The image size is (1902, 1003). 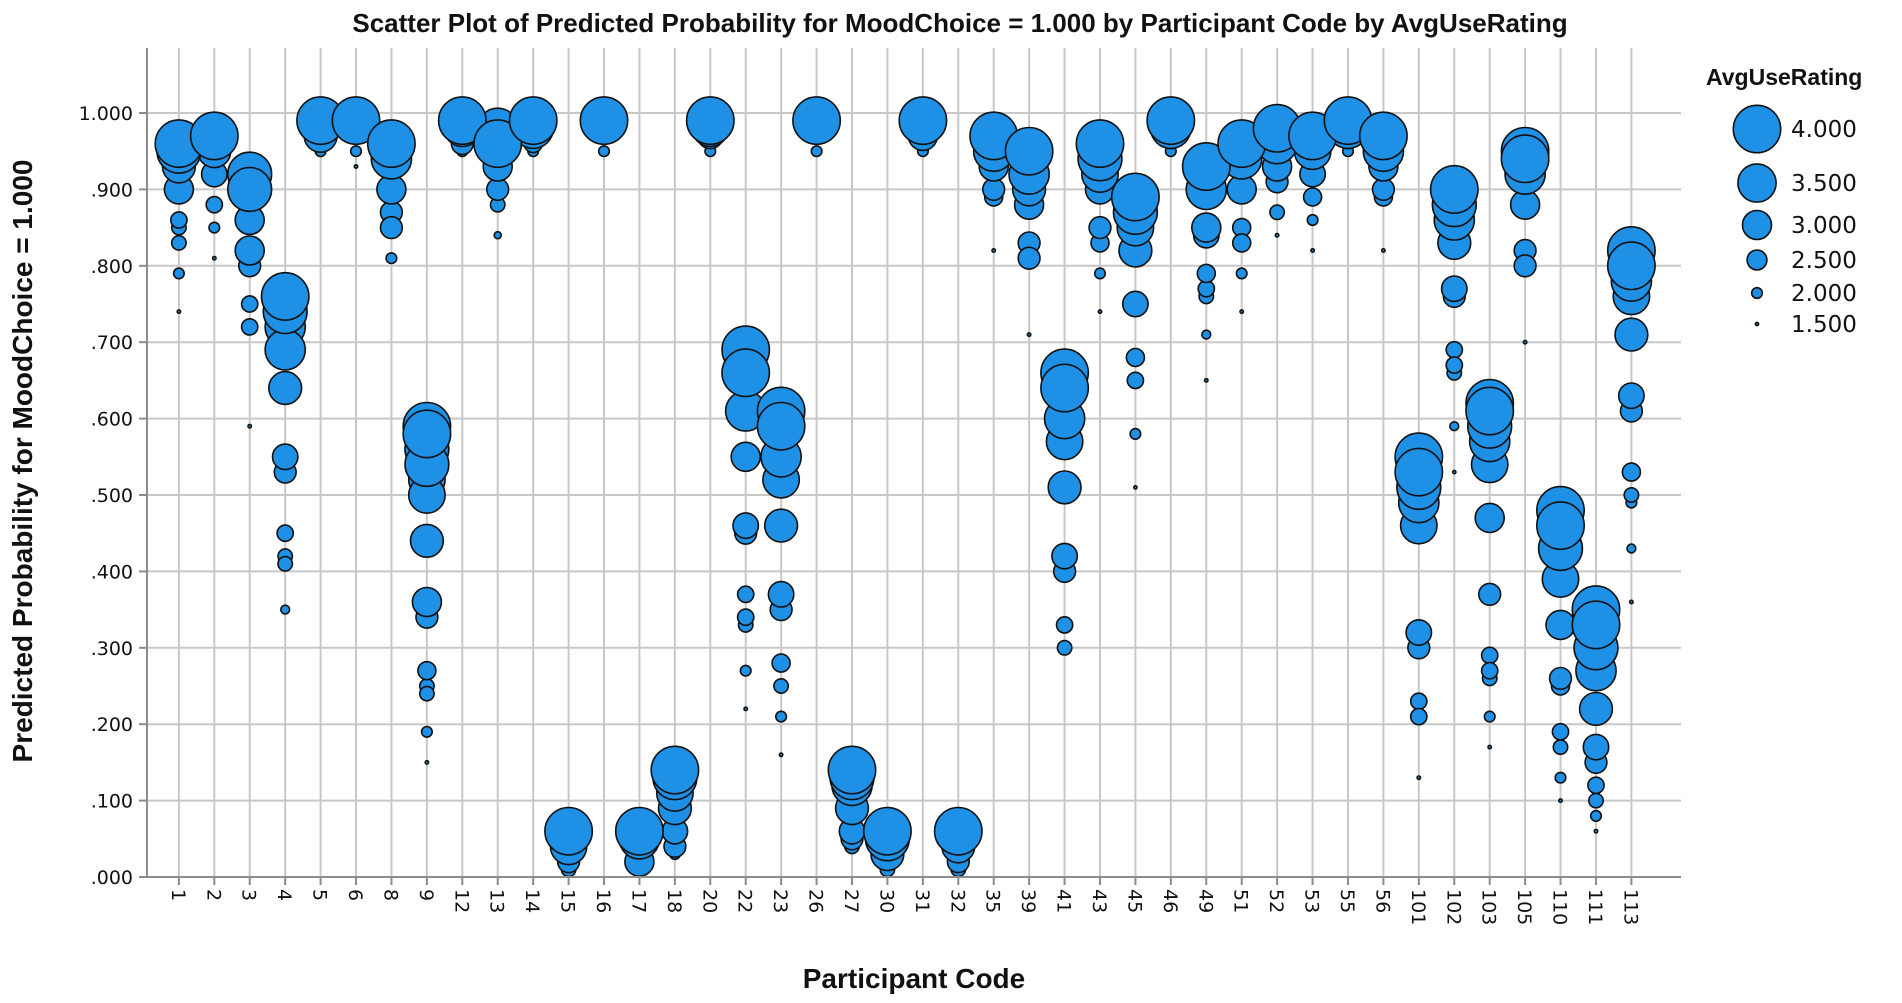 What do you see at coordinates (112, 420) in the screenshot?
I see `y-tick-label: .600` at bounding box center [112, 420].